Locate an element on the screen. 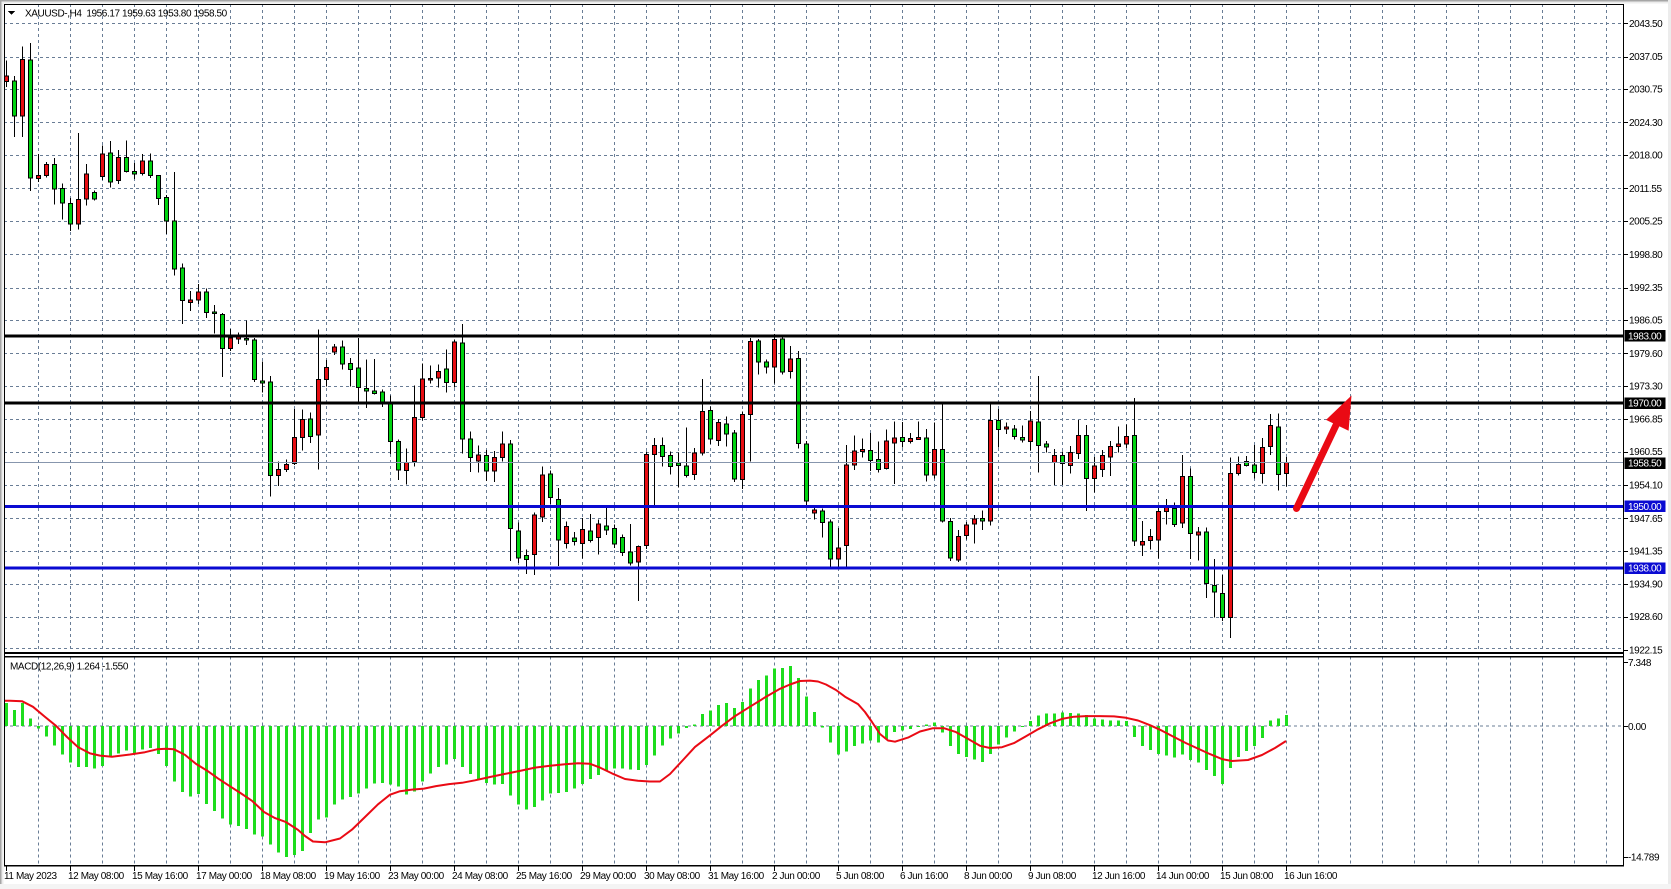  svg-text: 1992.35 is located at coordinates (1646, 288).